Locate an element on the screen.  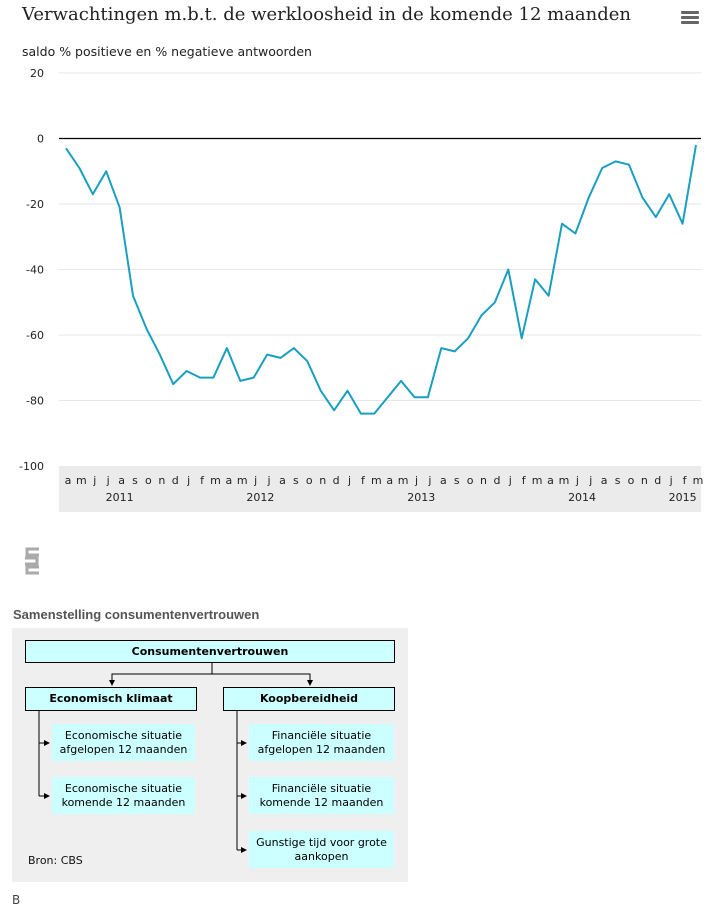
box-koopbereidheid: Koopbereidheid is located at coordinates (309, 699).